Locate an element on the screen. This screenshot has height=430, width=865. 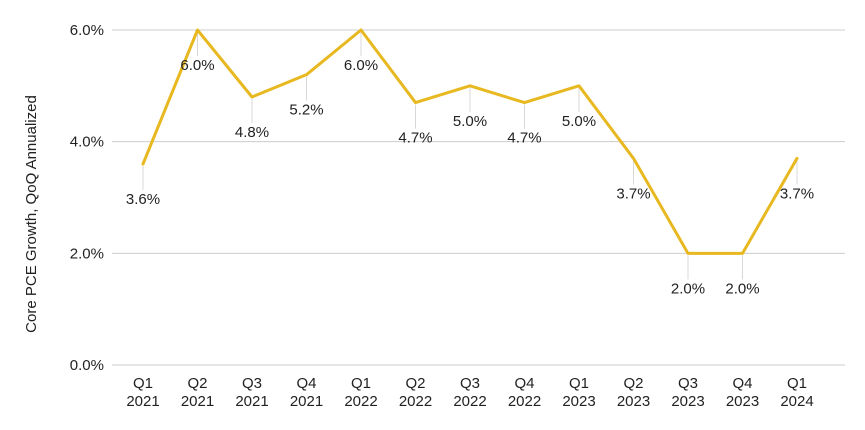
data-label: 5.2% is located at coordinates (306, 110).